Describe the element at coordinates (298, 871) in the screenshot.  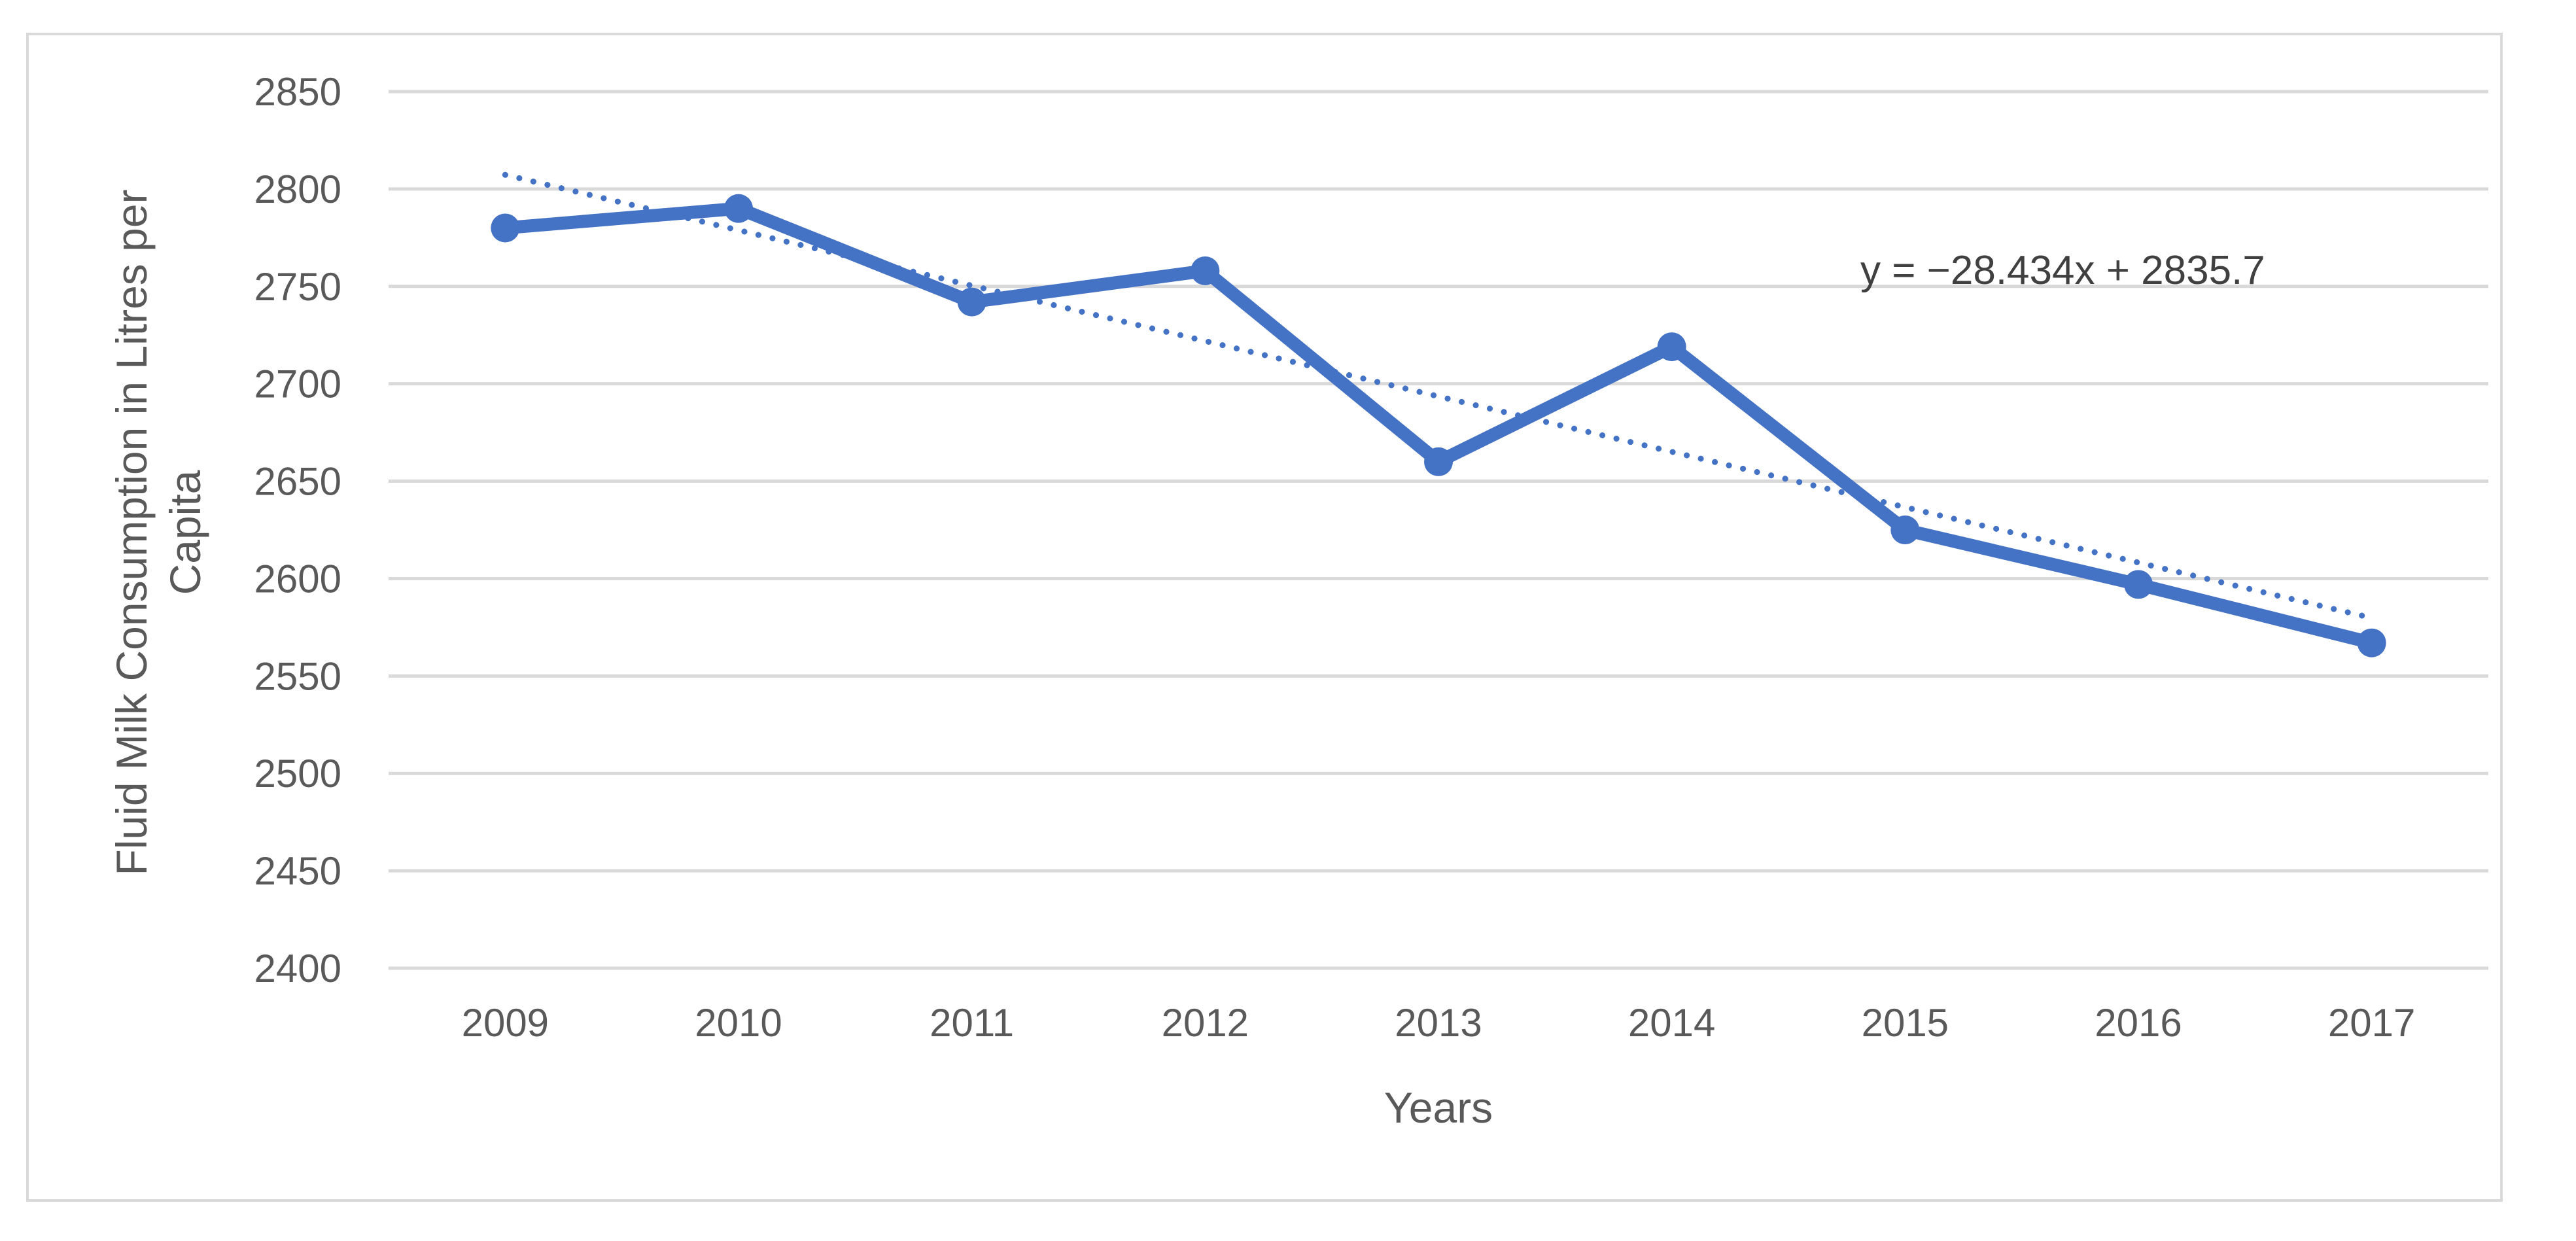
I see `y-tick-label: 2450` at that location.